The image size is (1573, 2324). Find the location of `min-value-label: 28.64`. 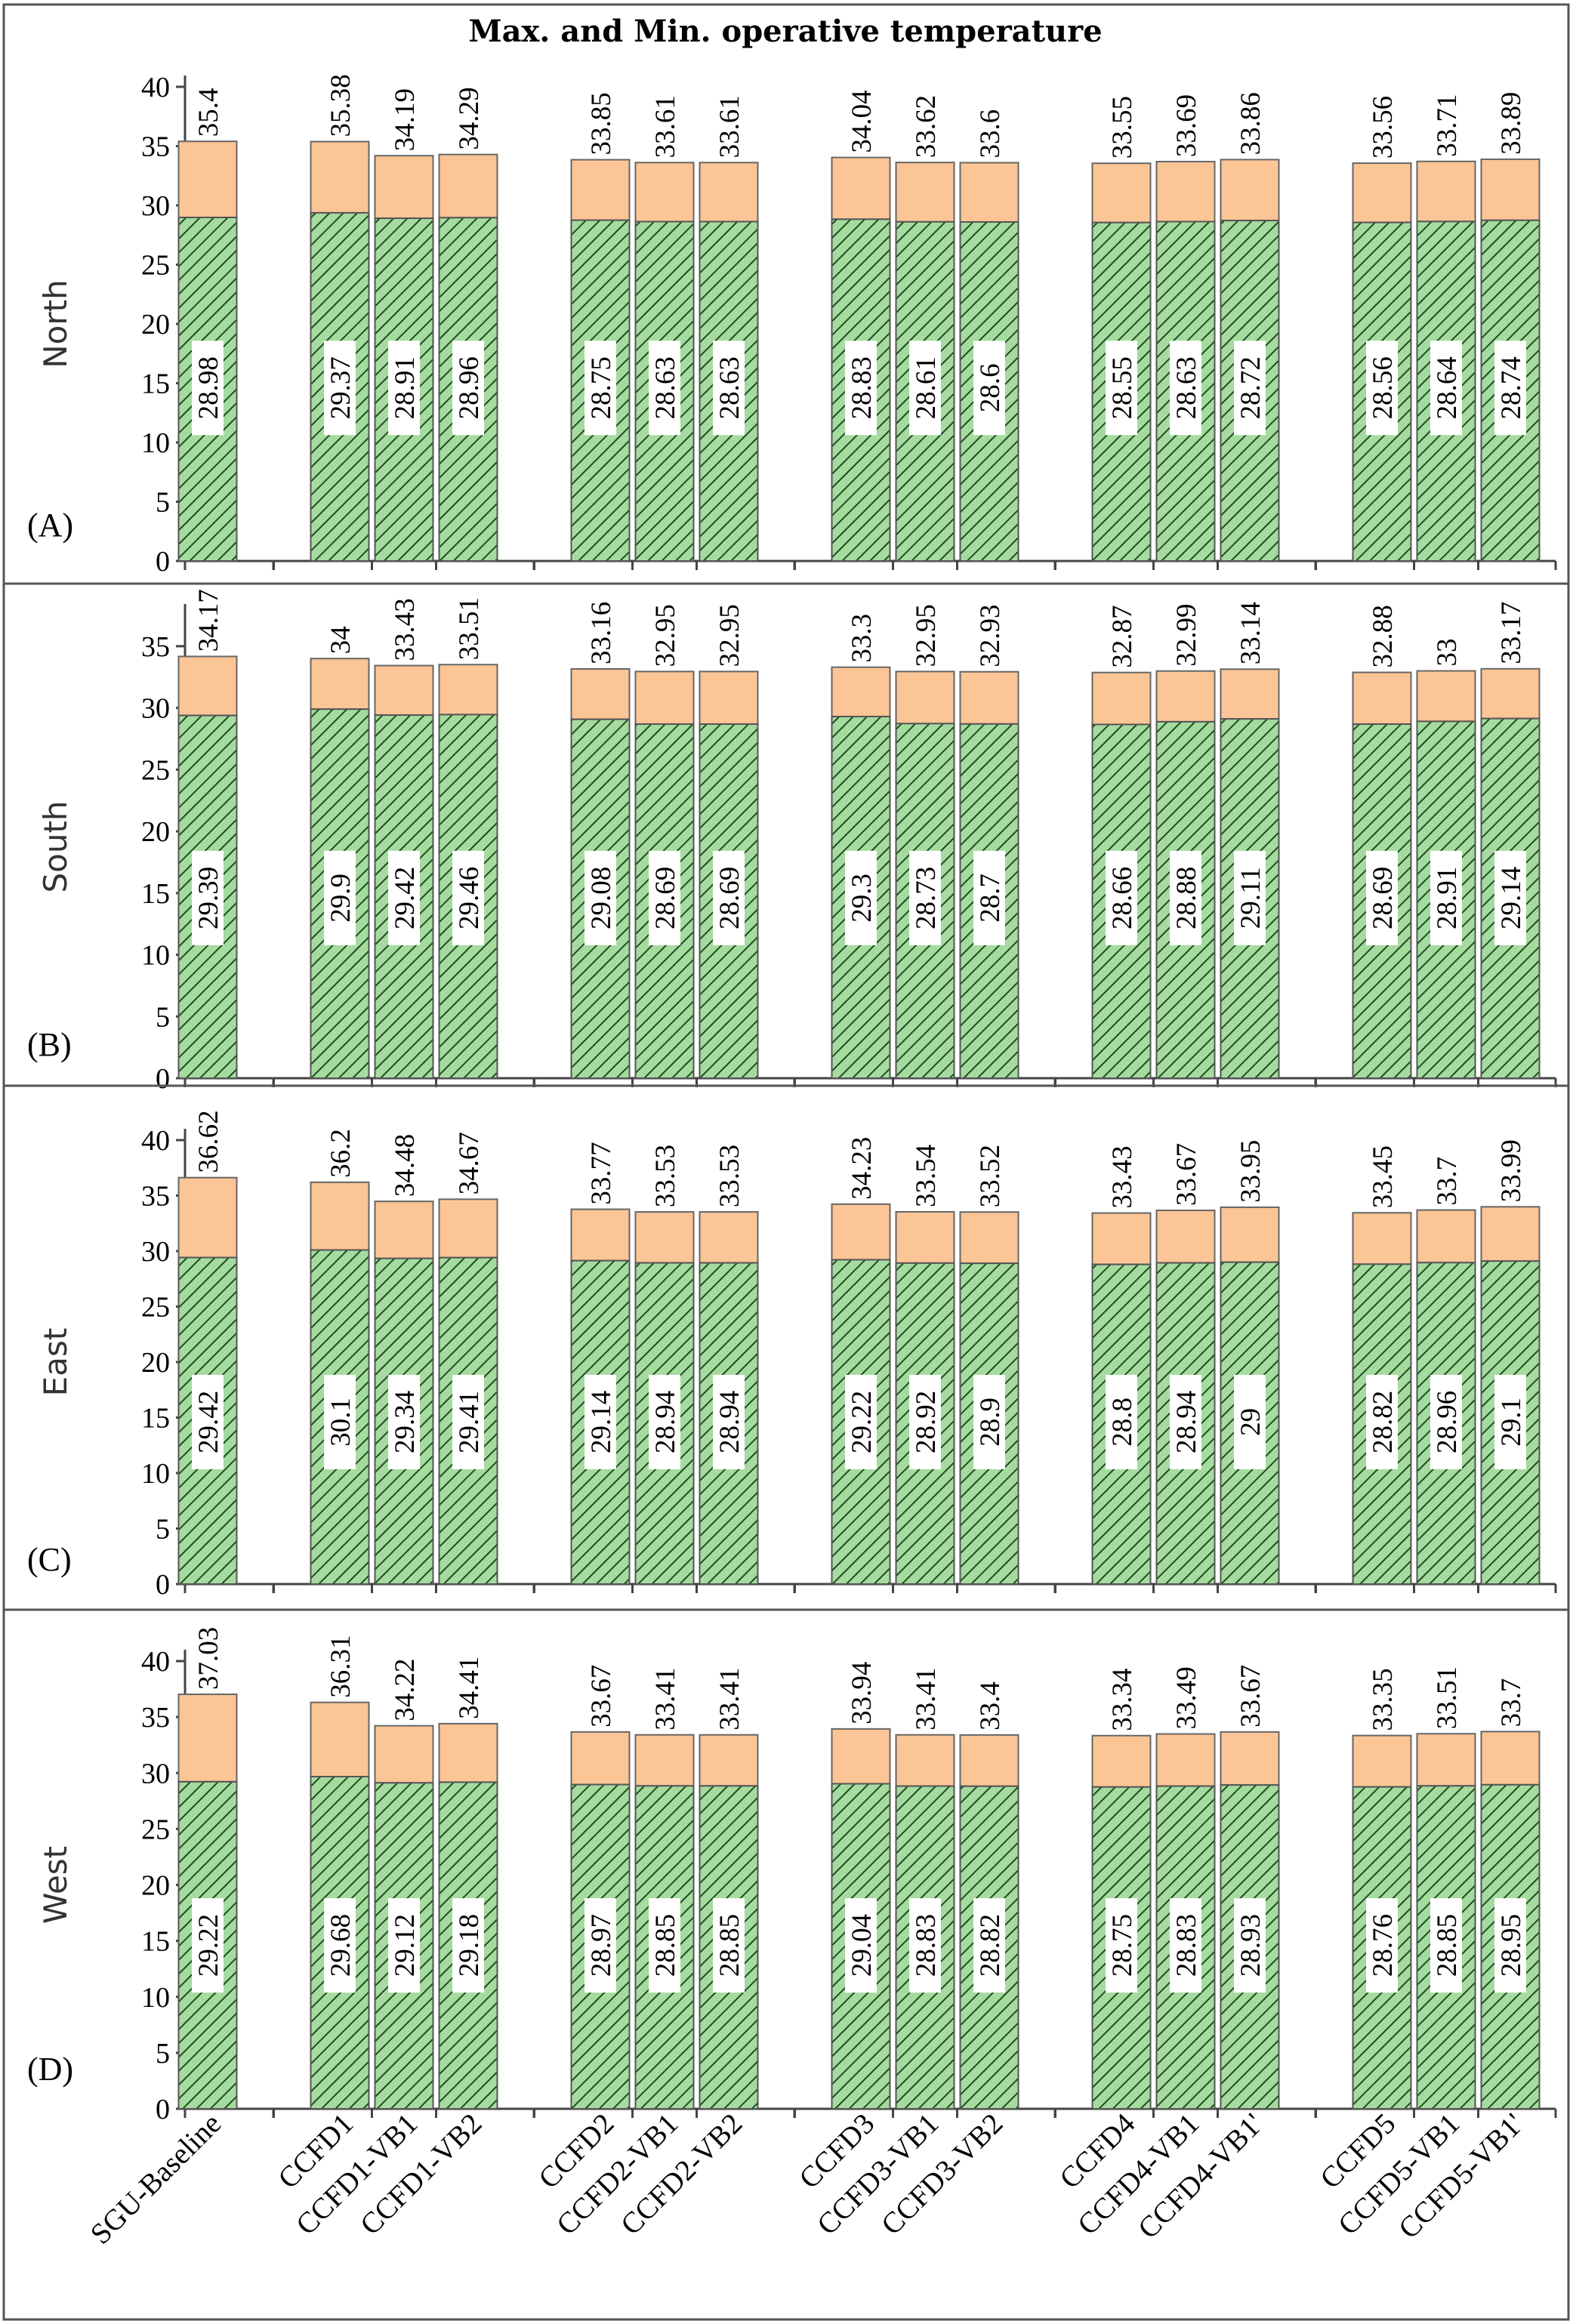

min-value-label: 28.64 is located at coordinates (1447, 387).